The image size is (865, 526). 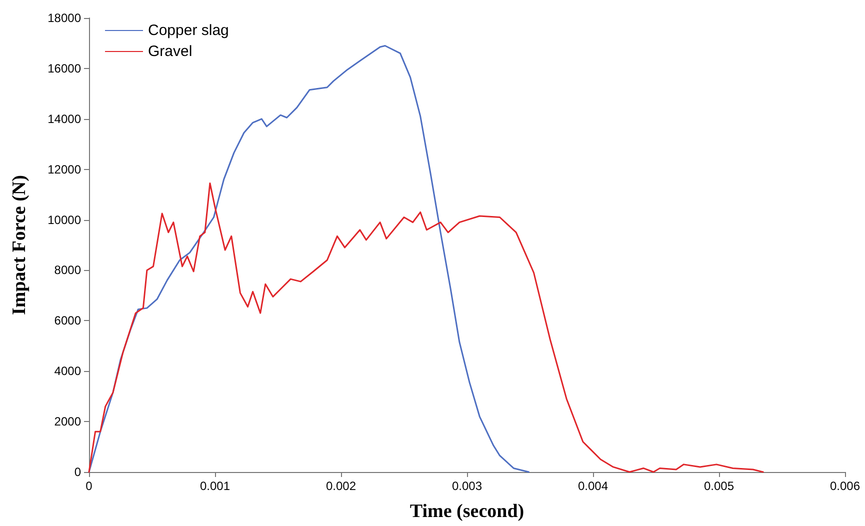 What do you see at coordinates (65, 119) in the screenshot?
I see `y-tick-label: 14000` at bounding box center [65, 119].